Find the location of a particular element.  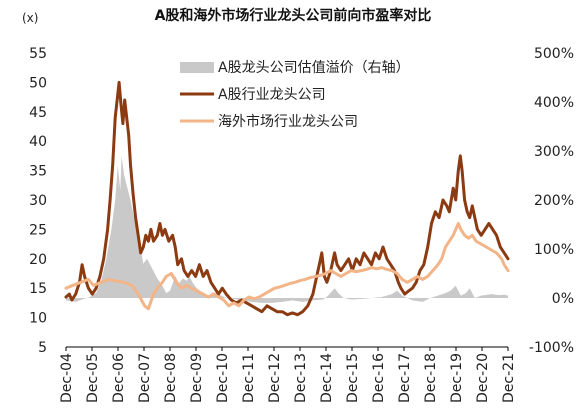

x-tick-label: Dec-21 is located at coordinates (509, 378).